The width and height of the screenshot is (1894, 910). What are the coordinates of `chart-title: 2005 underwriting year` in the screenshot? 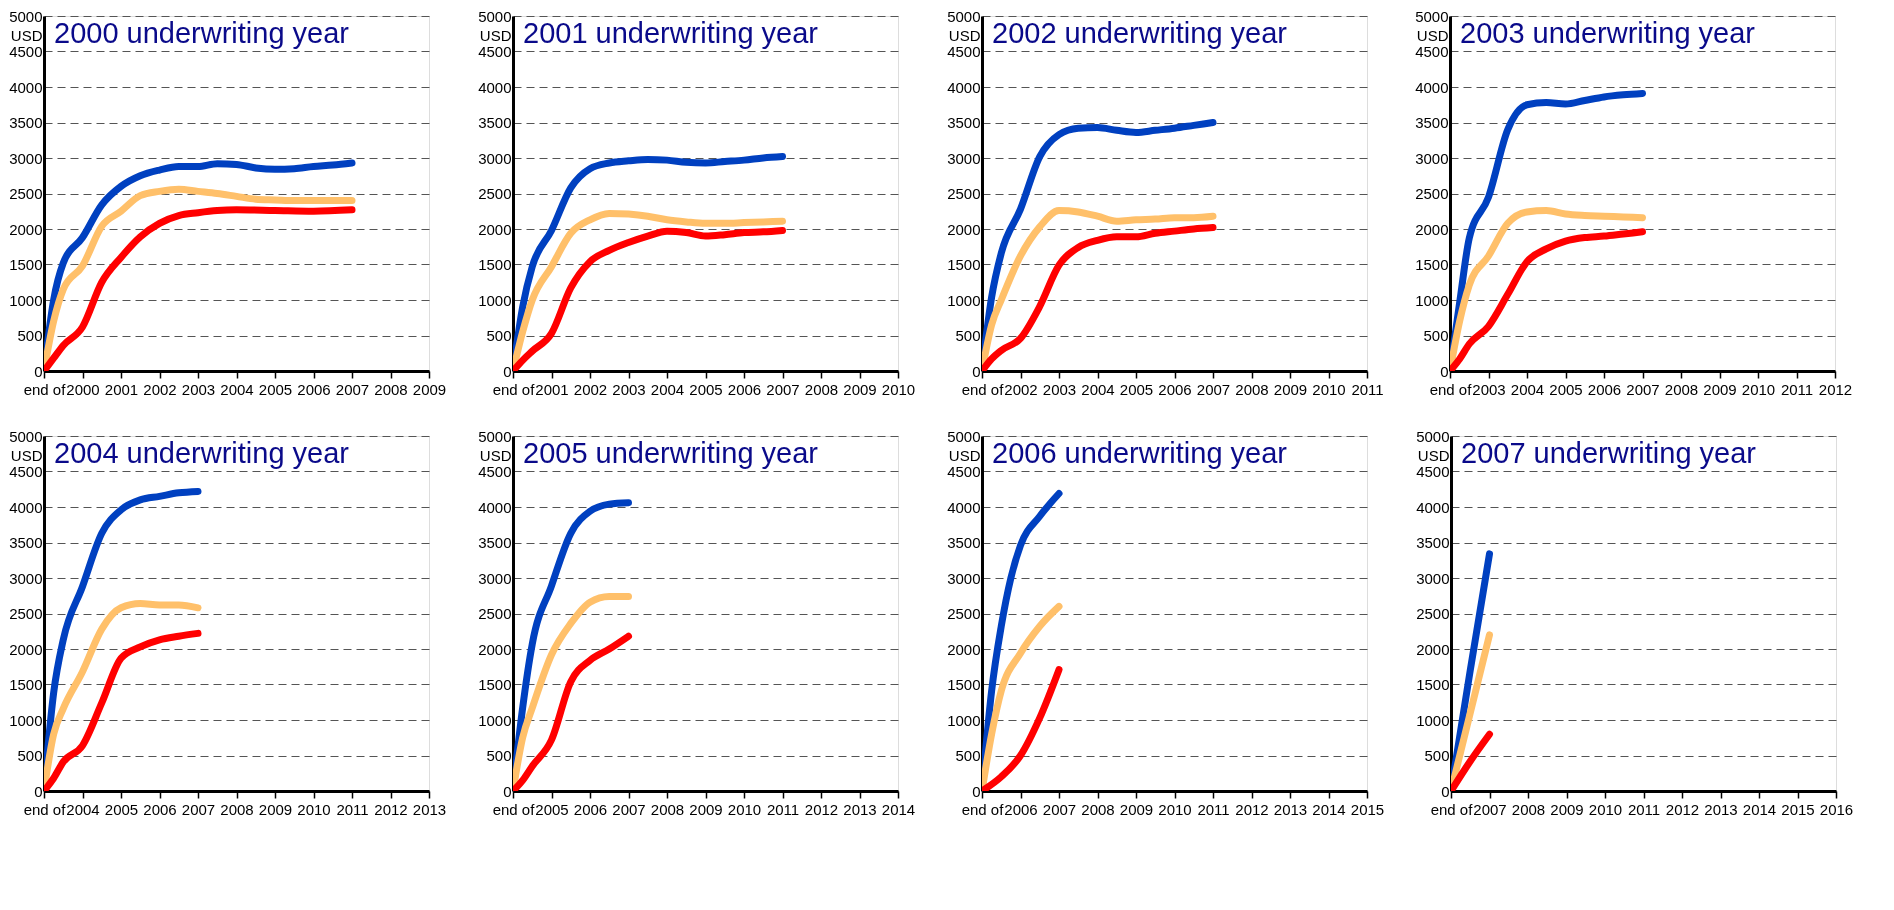 It's located at (671, 453).